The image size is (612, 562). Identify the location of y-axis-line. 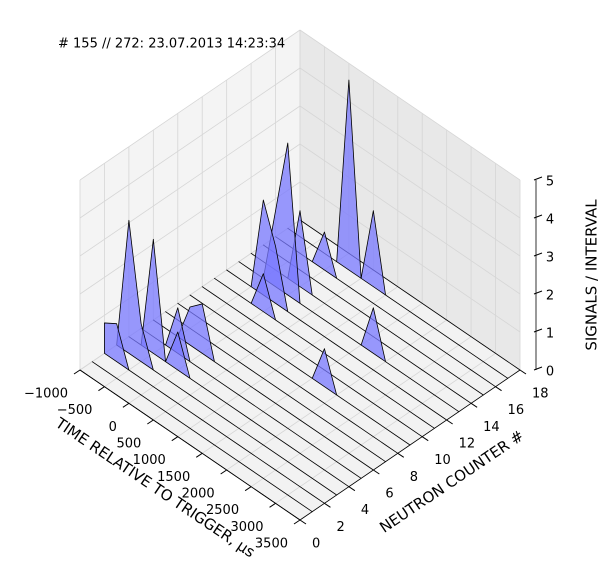
(410, 445).